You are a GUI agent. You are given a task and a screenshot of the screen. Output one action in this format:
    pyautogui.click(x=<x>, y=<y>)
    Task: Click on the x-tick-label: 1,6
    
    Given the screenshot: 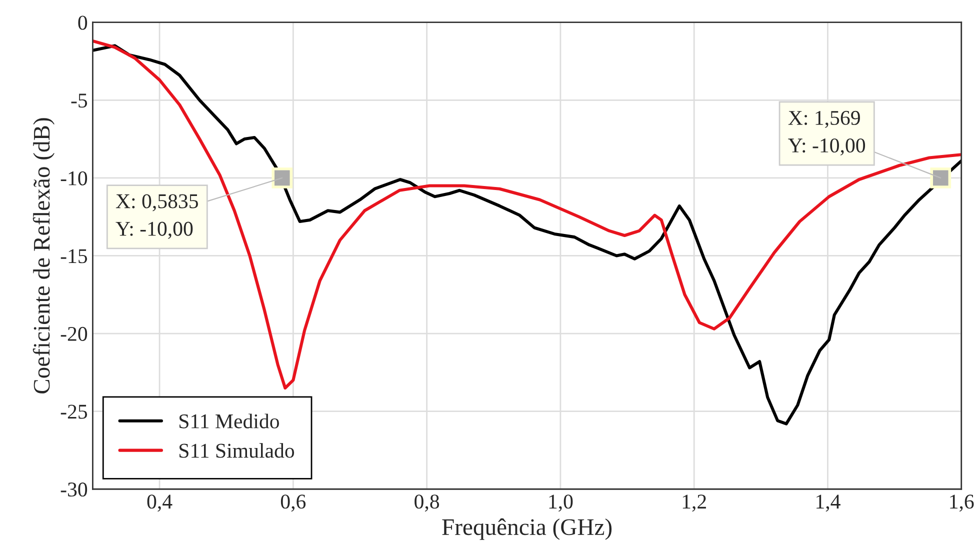 What is the action you would take?
    pyautogui.click(x=962, y=503)
    